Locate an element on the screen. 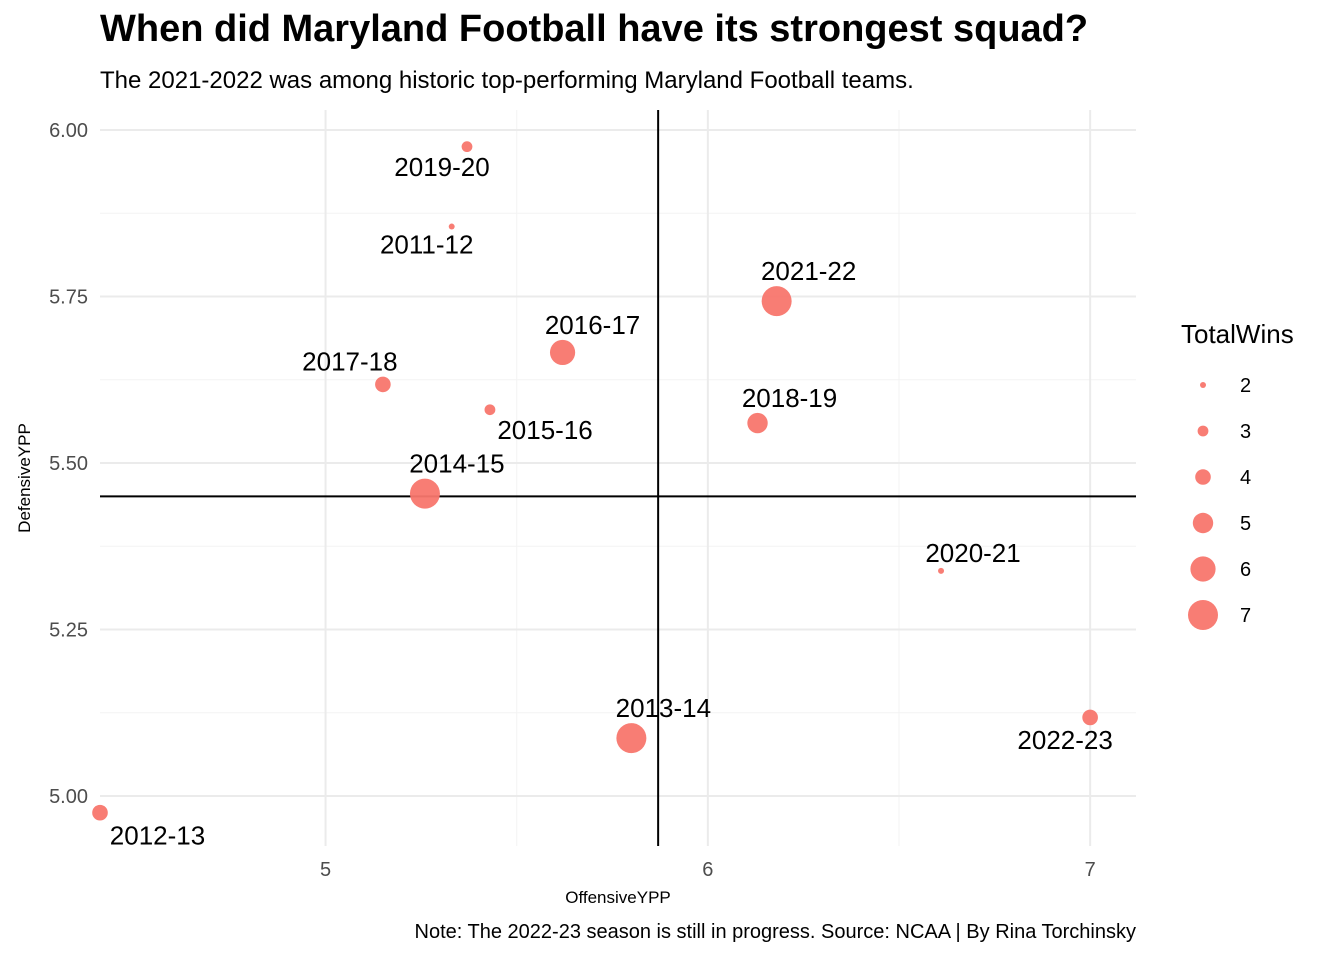 The image size is (1344, 960). x-tick-label: 7 is located at coordinates (1090, 870).